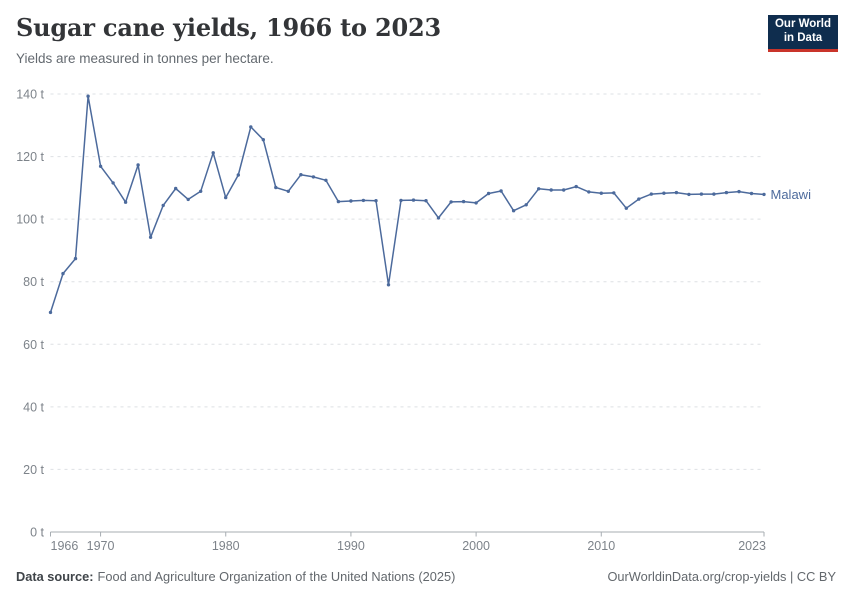 This screenshot has width=850, height=600. What do you see at coordinates (721, 576) in the screenshot?
I see `attribution-link: OurWorldinData.org/crop-yields | CC BY` at bounding box center [721, 576].